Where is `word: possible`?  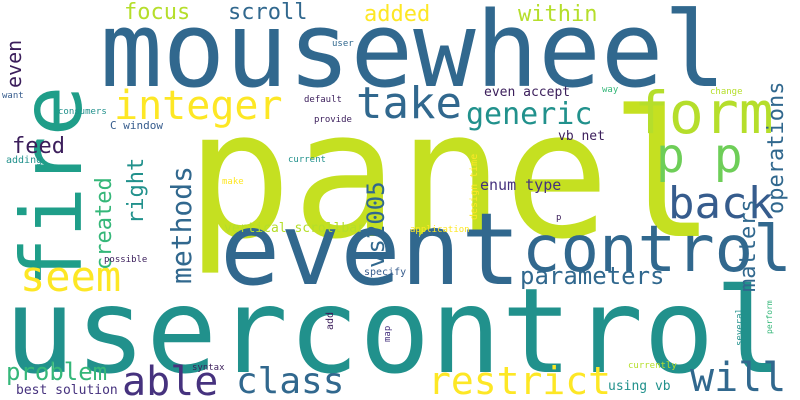 word: possible is located at coordinates (126, 260).